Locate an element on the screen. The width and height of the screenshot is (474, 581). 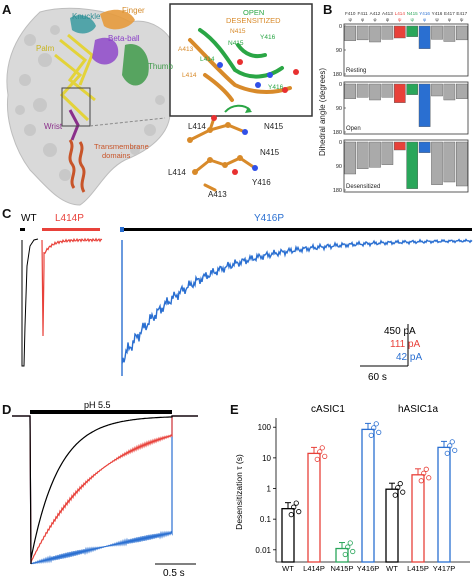
b-ytick-1-2: 180 is located at coordinates (337, 133).